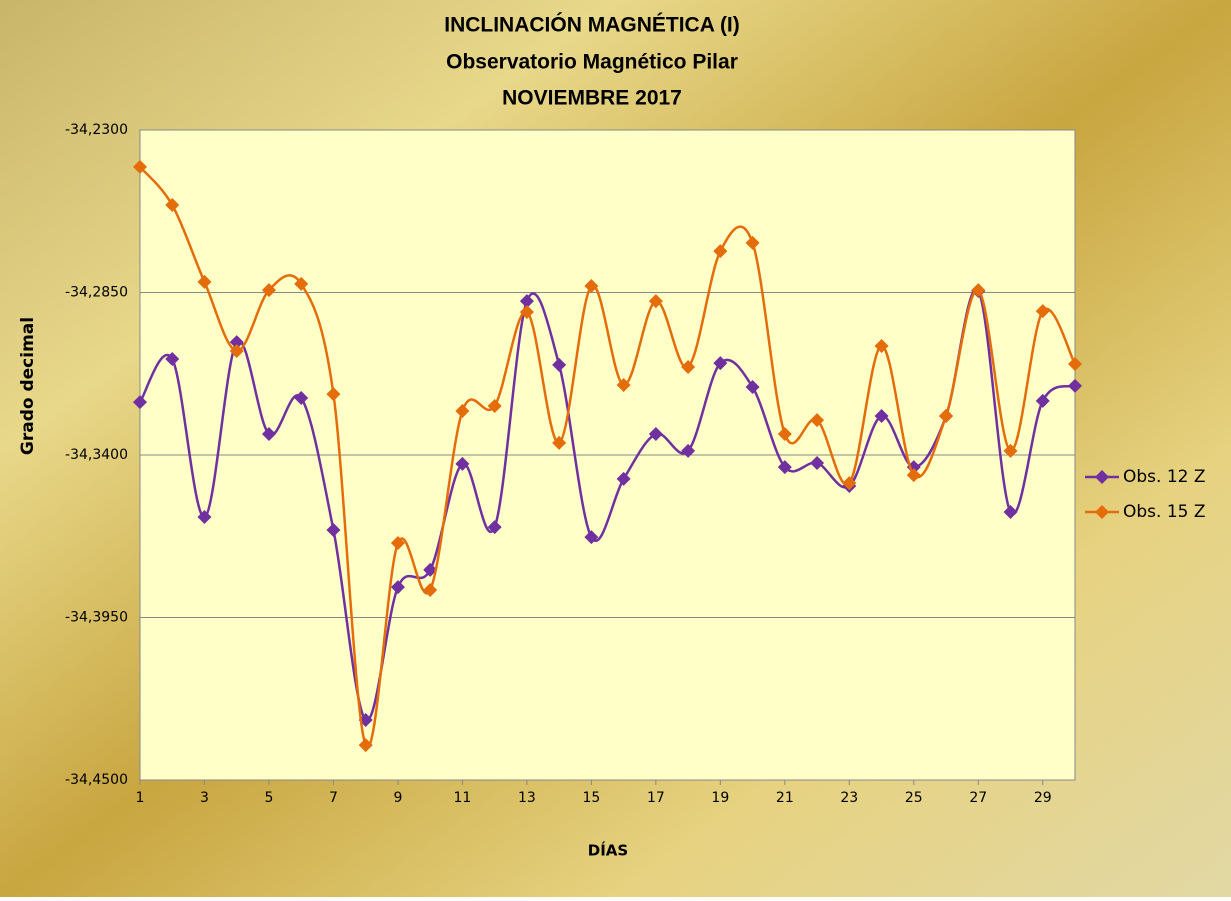  What do you see at coordinates (333, 798) in the screenshot?
I see `x-tick-label: 7` at bounding box center [333, 798].